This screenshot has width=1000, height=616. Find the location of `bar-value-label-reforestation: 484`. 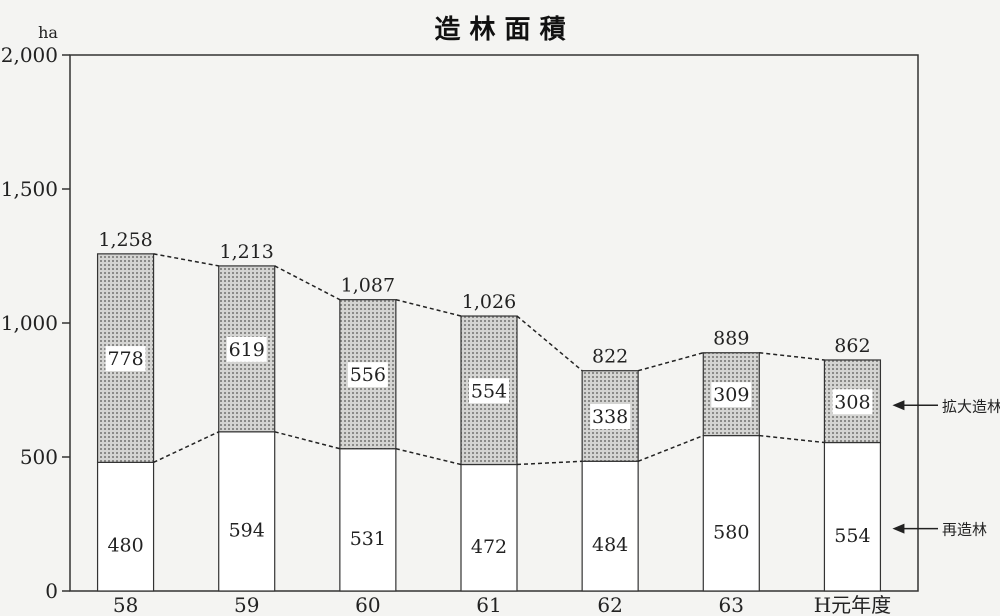

bar-value-label-reforestation: 484 is located at coordinates (610, 545).